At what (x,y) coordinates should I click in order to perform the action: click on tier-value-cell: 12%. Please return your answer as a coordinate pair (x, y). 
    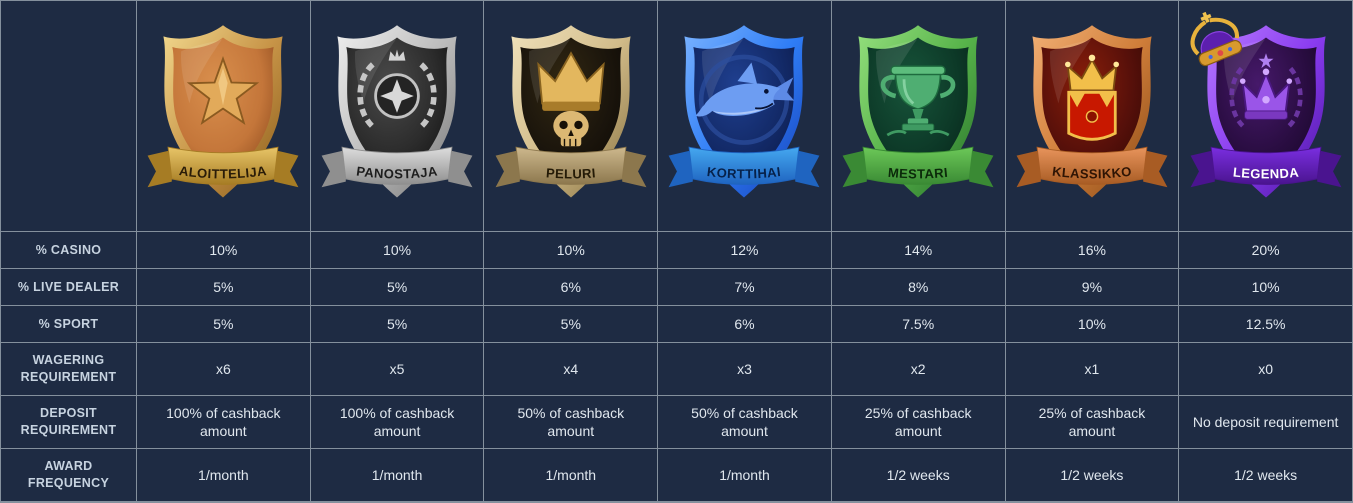
    Looking at the image, I should click on (744, 250).